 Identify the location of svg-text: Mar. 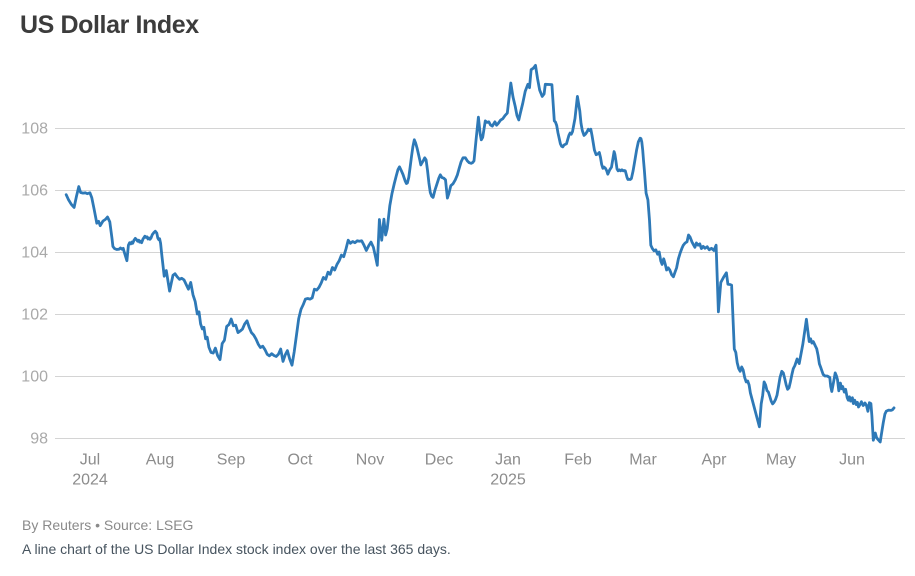
(643, 460).